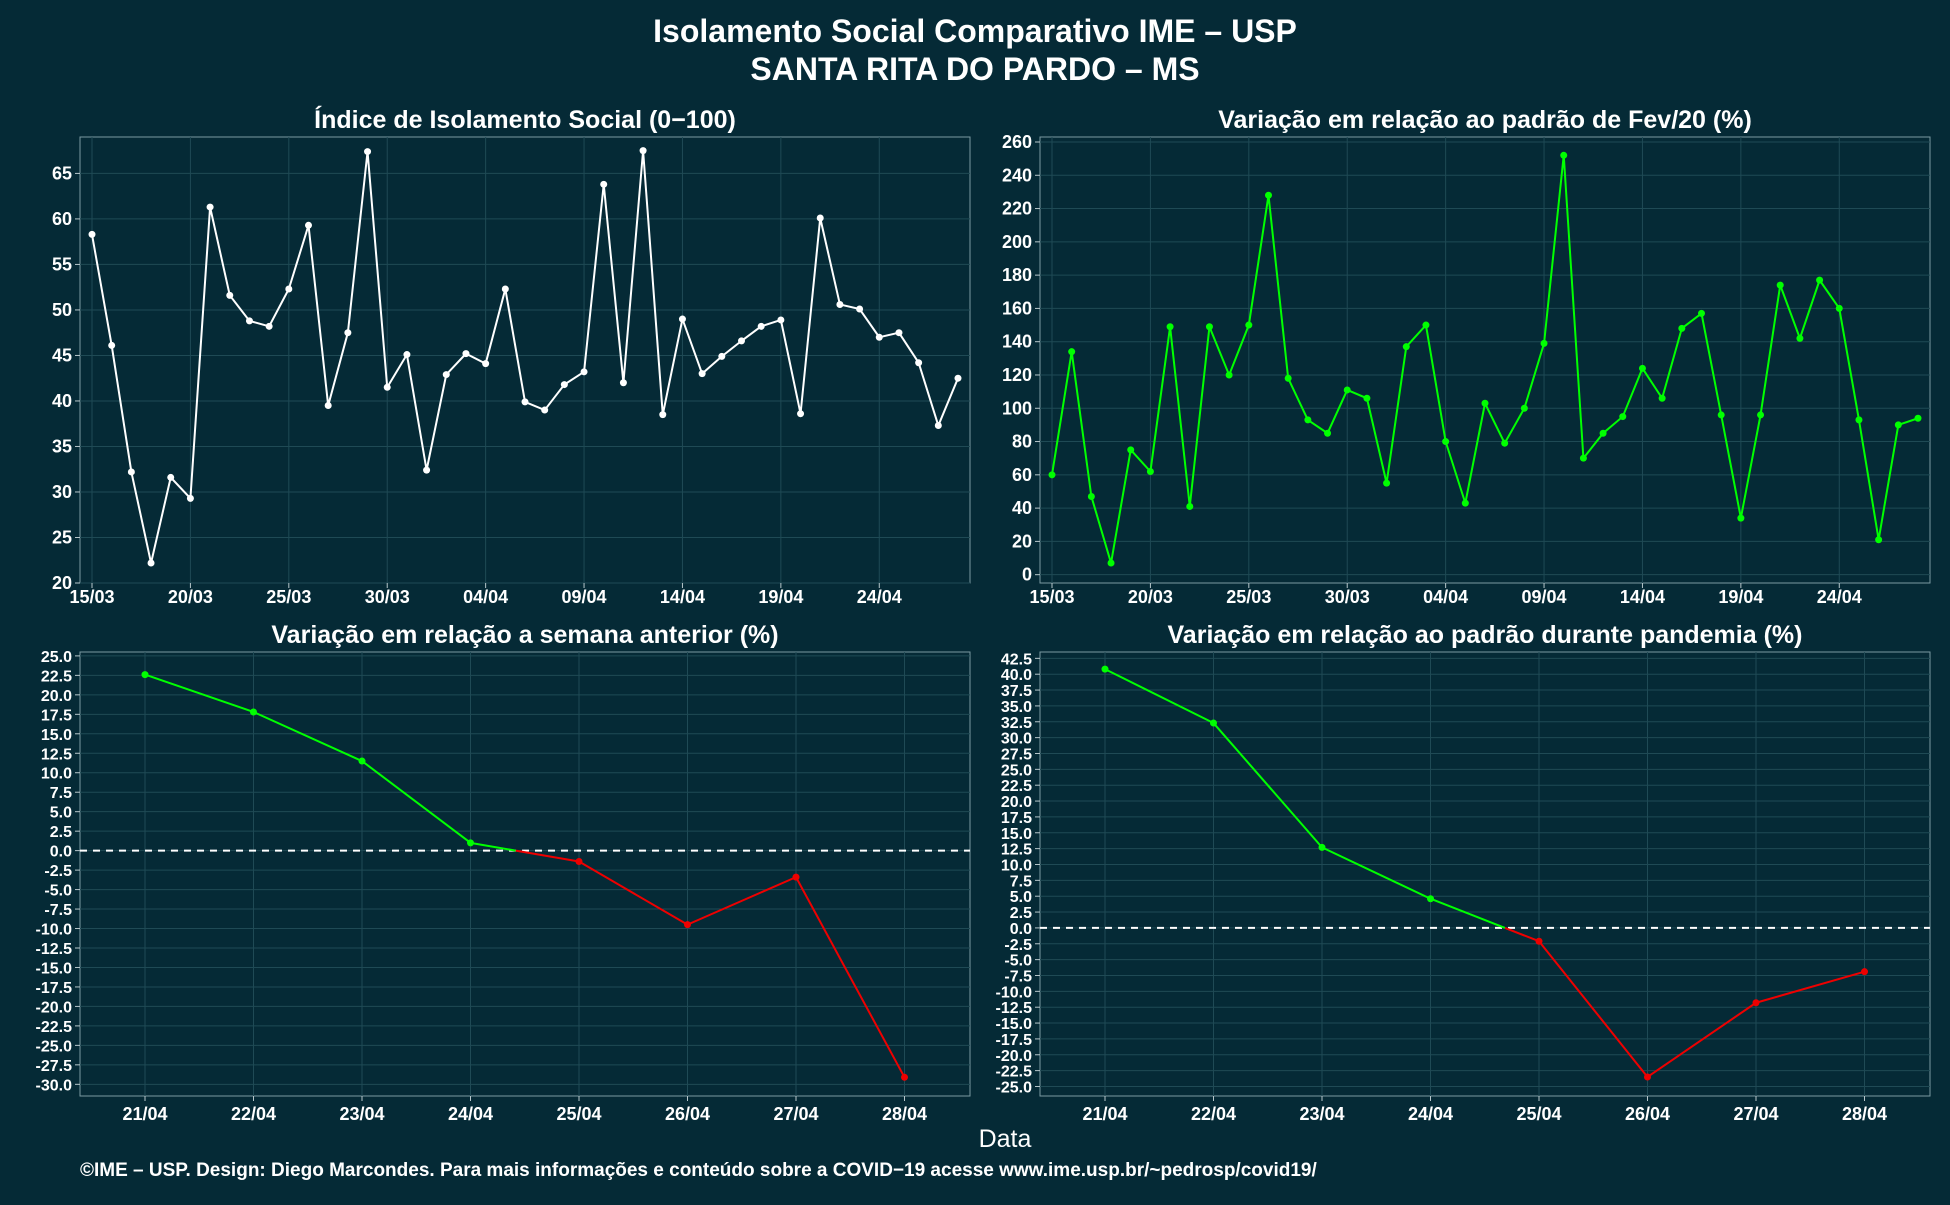 The width and height of the screenshot is (1950, 1205). What do you see at coordinates (62, 492) in the screenshot?
I see `y-tick-label: 30` at bounding box center [62, 492].